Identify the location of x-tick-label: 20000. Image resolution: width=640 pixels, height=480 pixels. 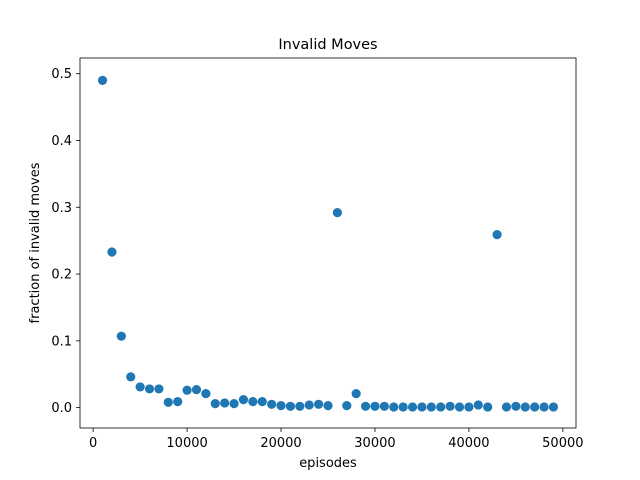
(280, 443).